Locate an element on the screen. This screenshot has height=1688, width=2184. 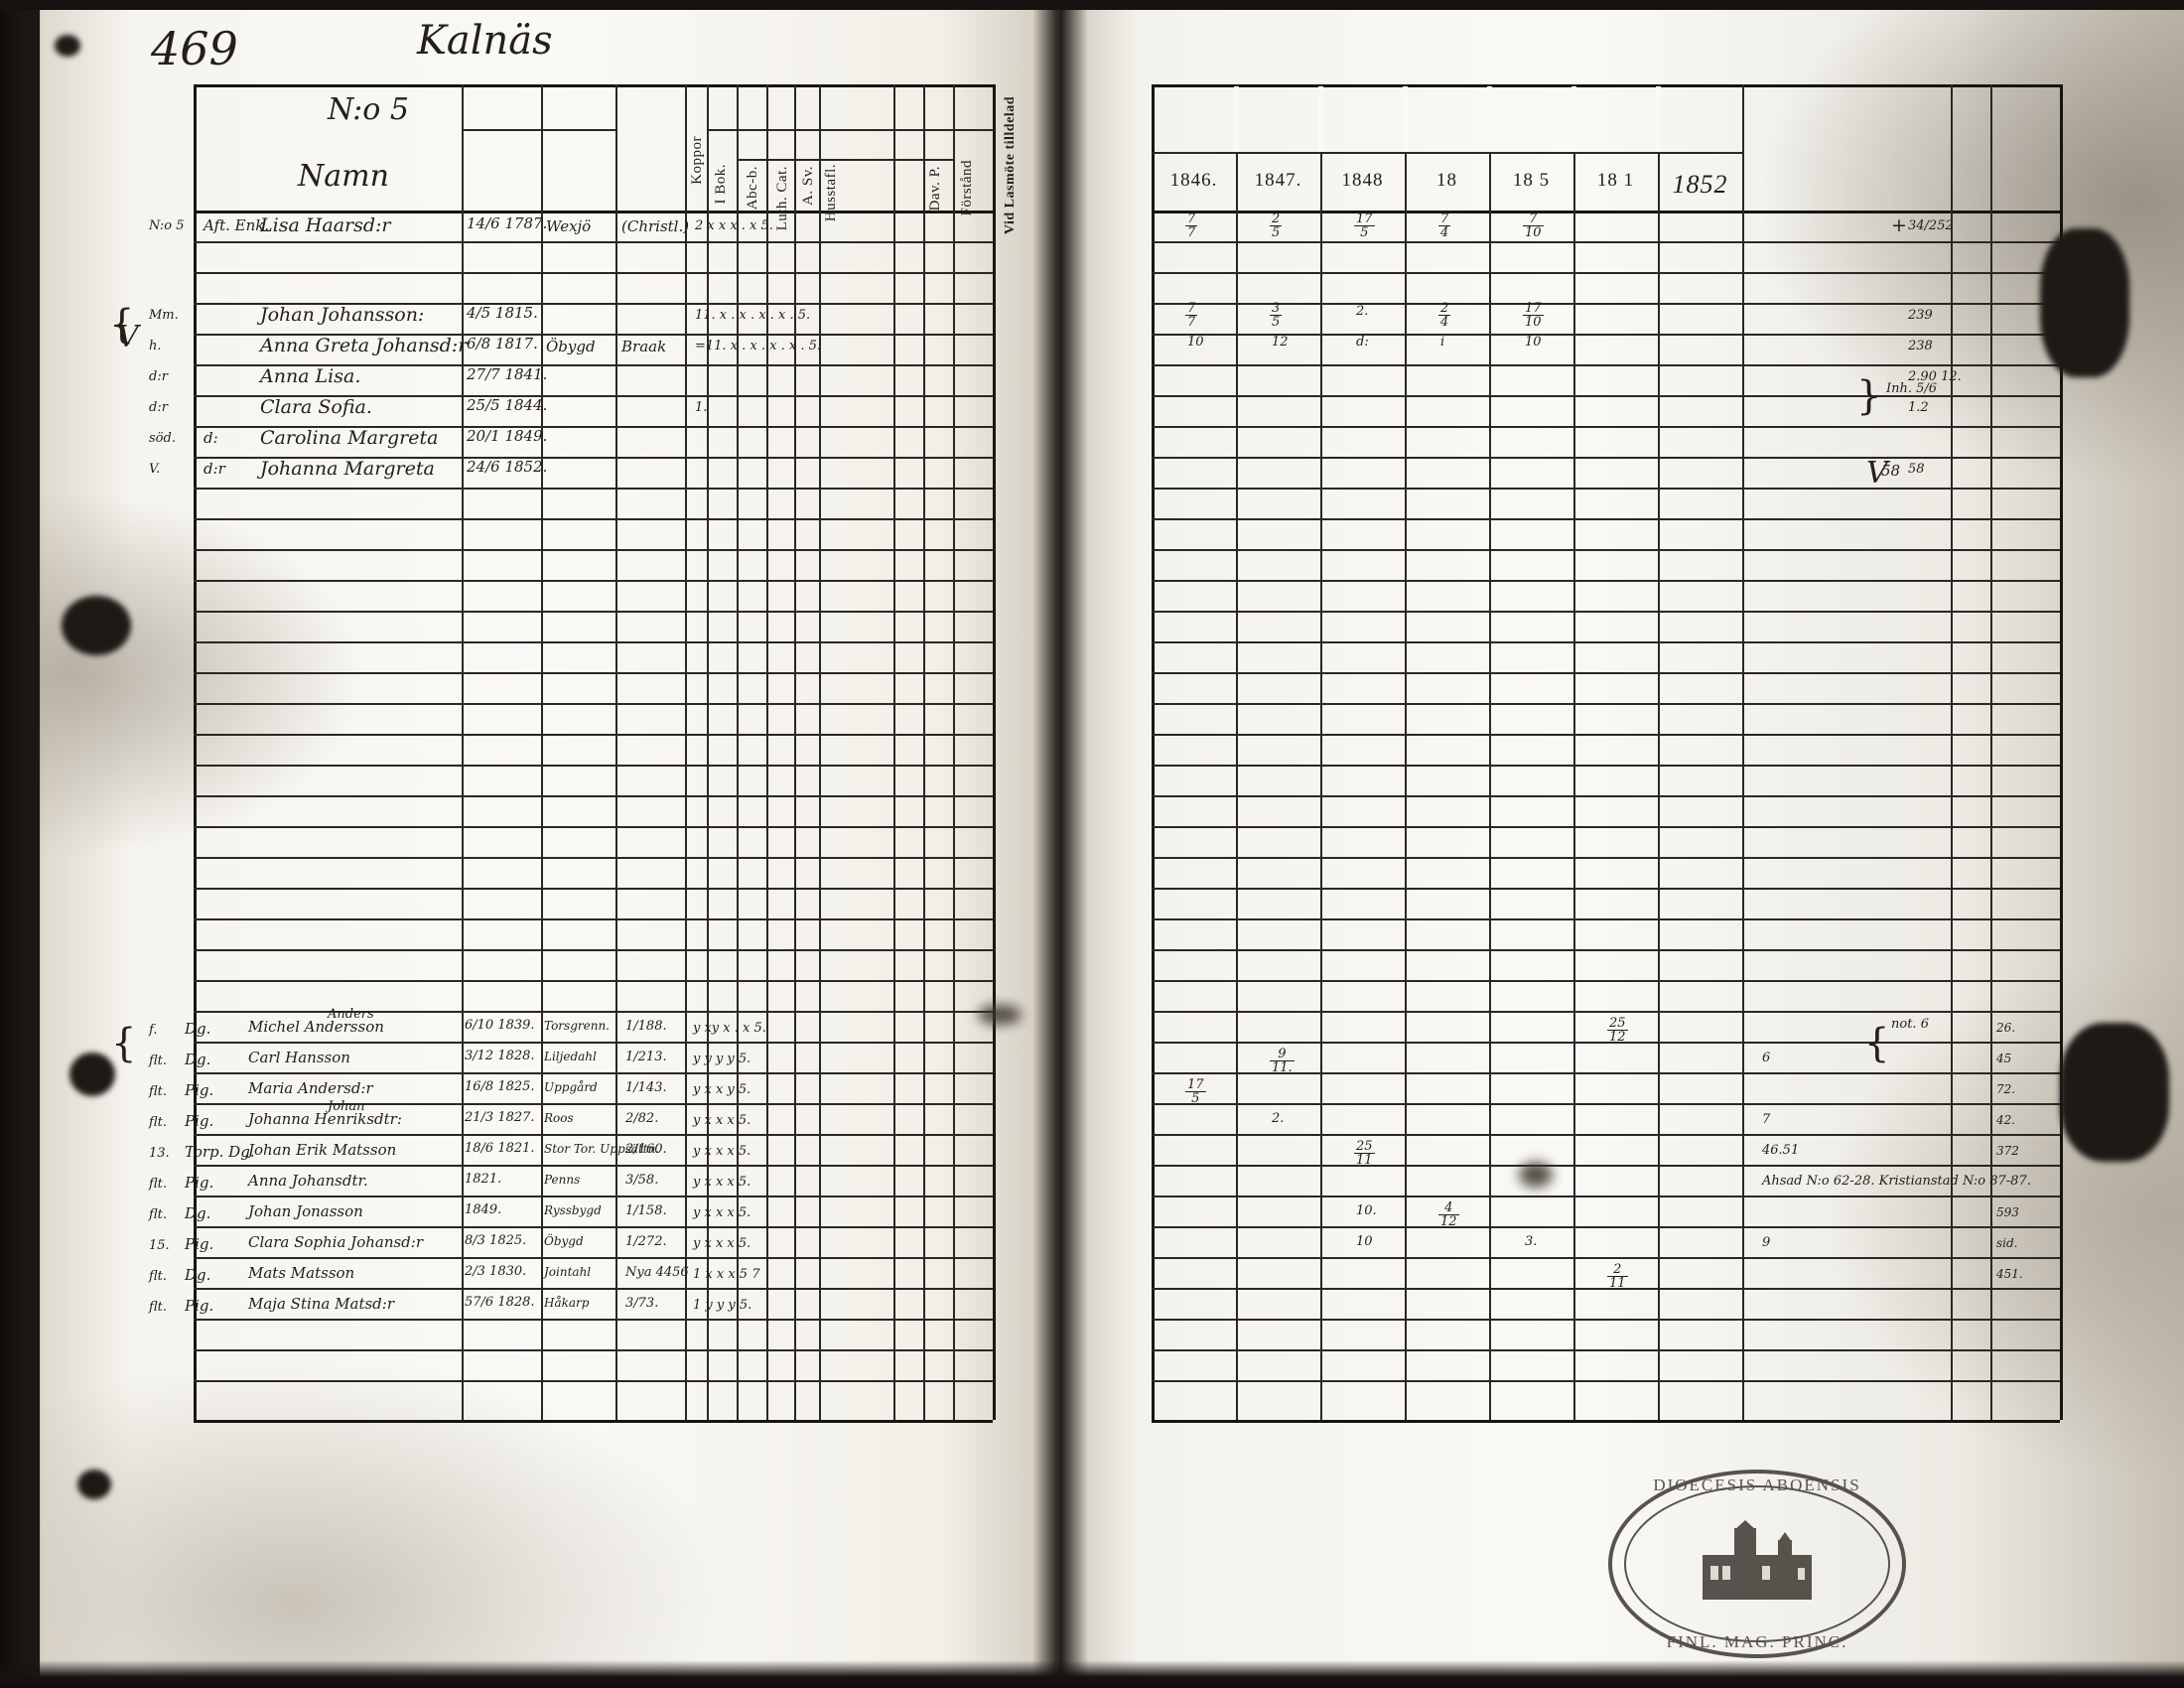
row-prefix: h. is located at coordinates (155, 346).